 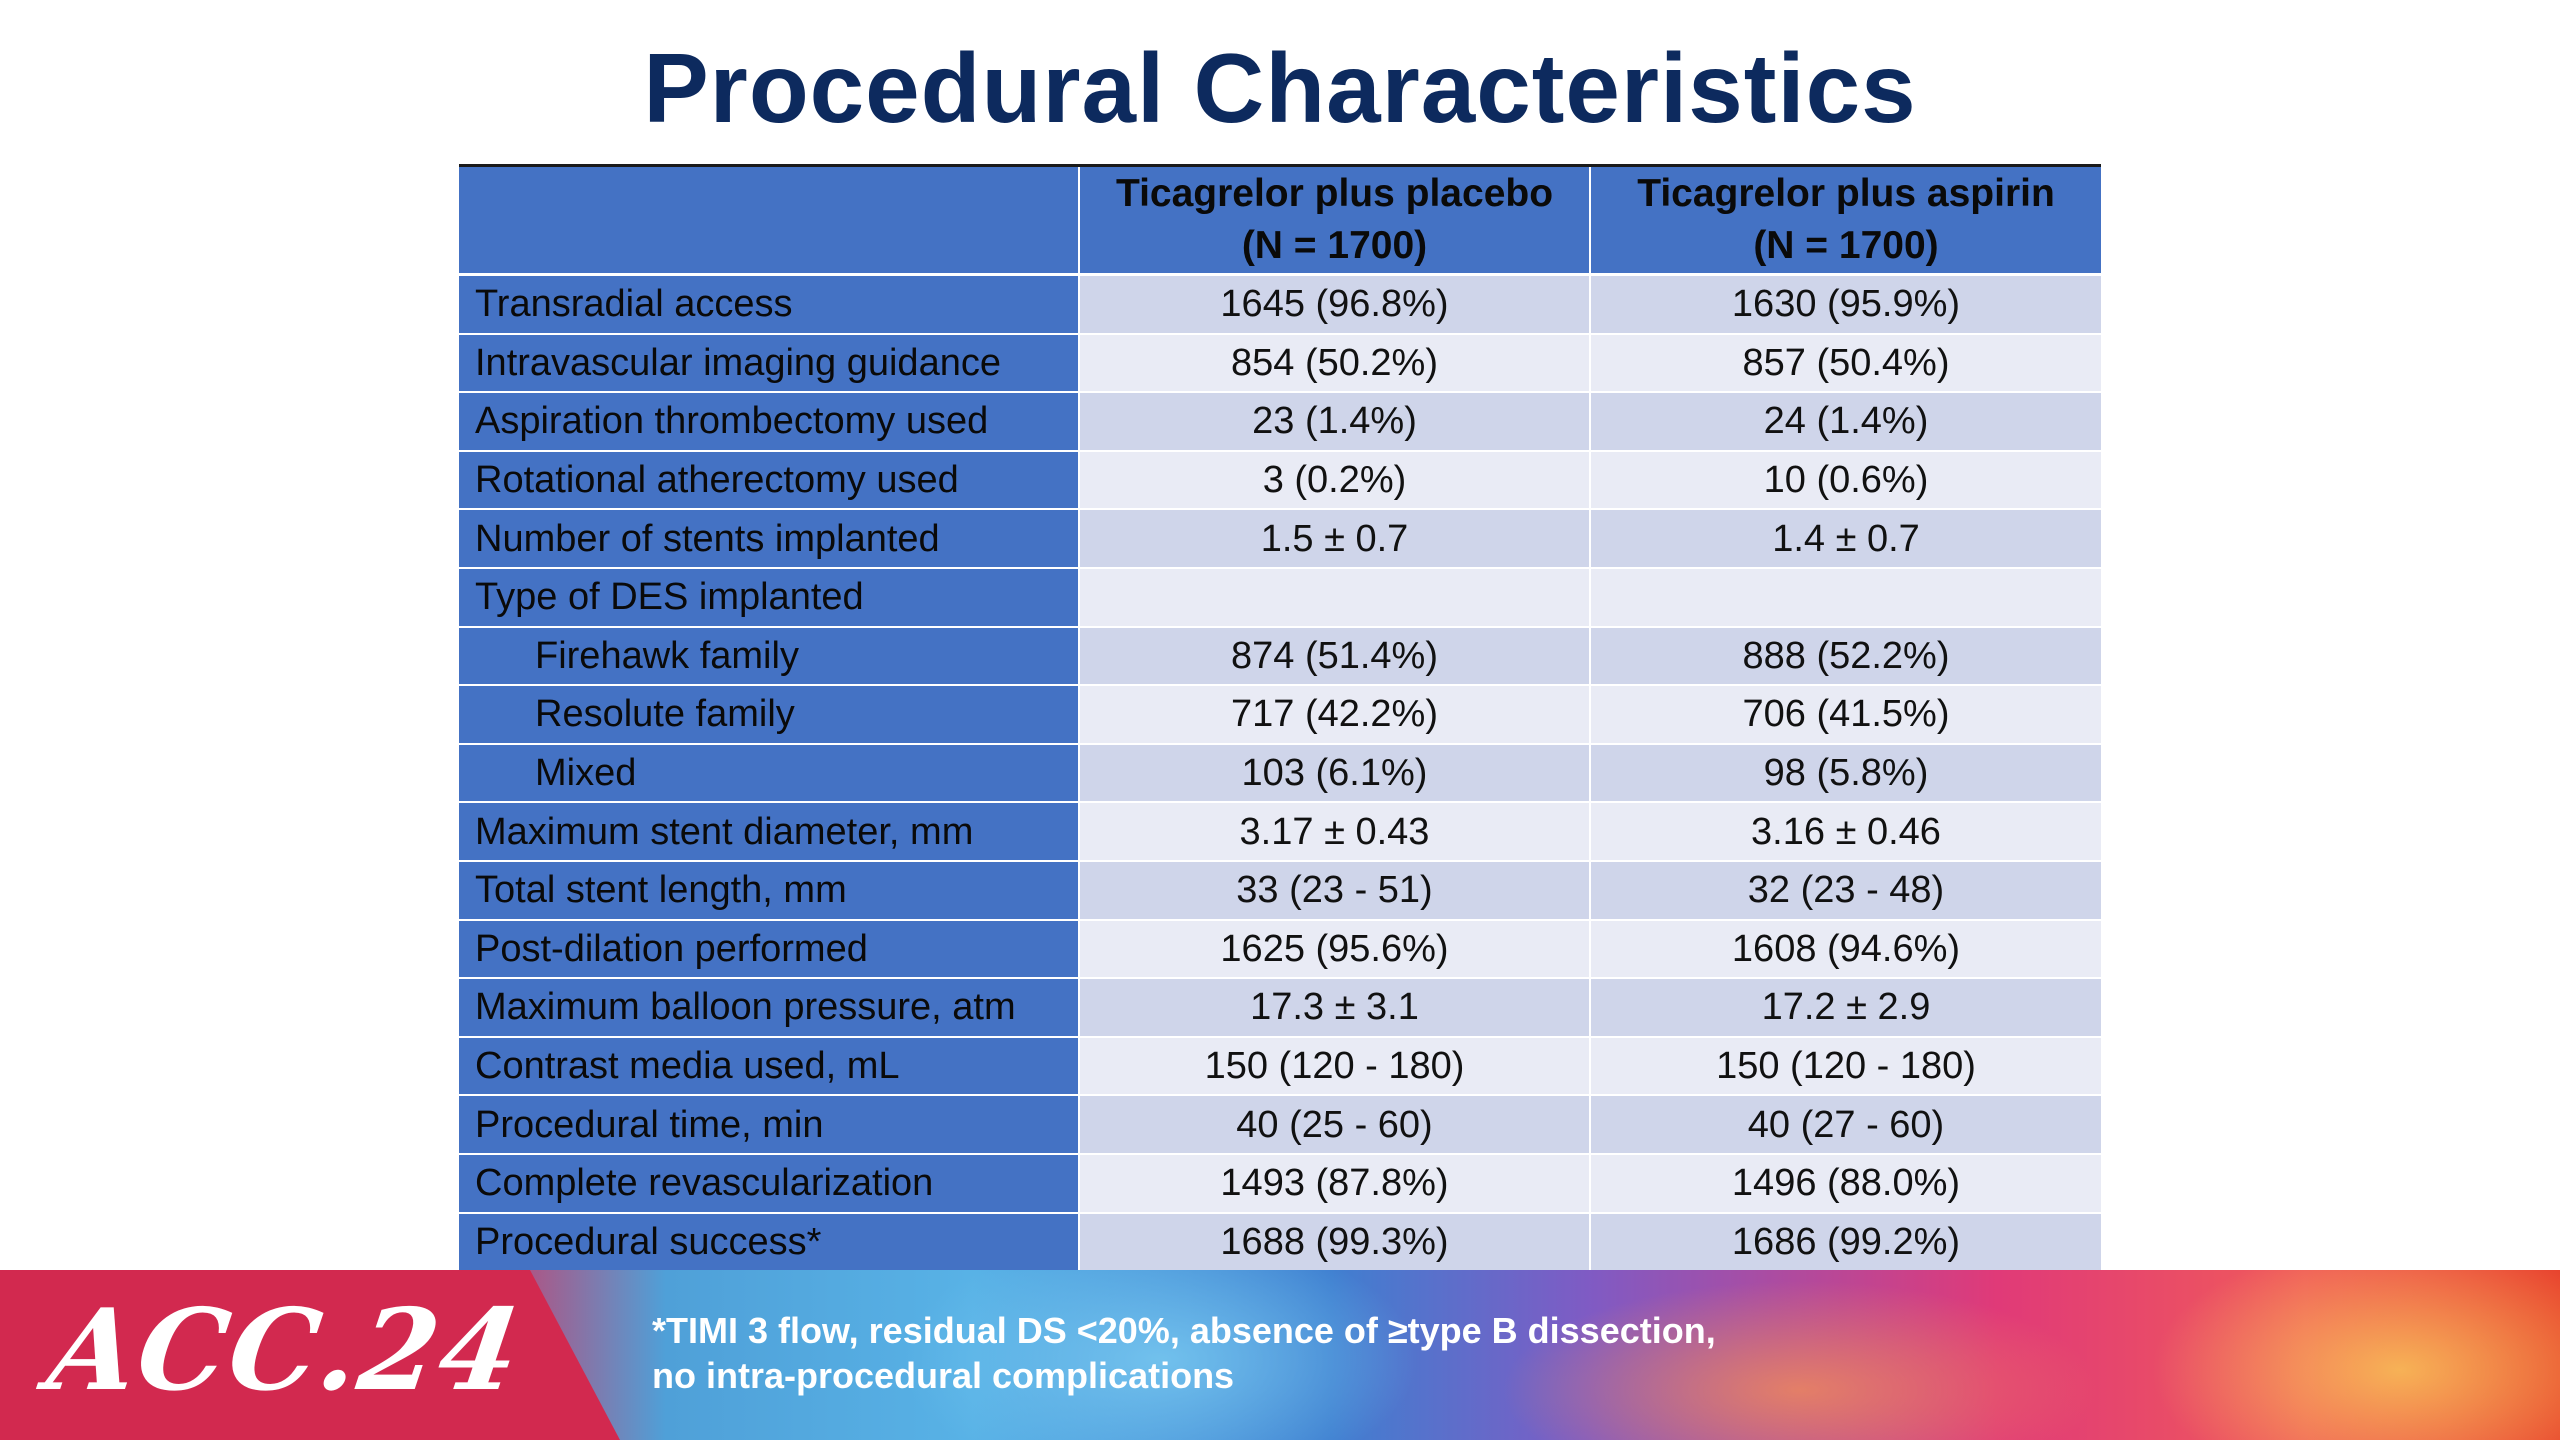 What do you see at coordinates (769, 832) in the screenshot?
I see `row-label: Maximum stent diameter, mm` at bounding box center [769, 832].